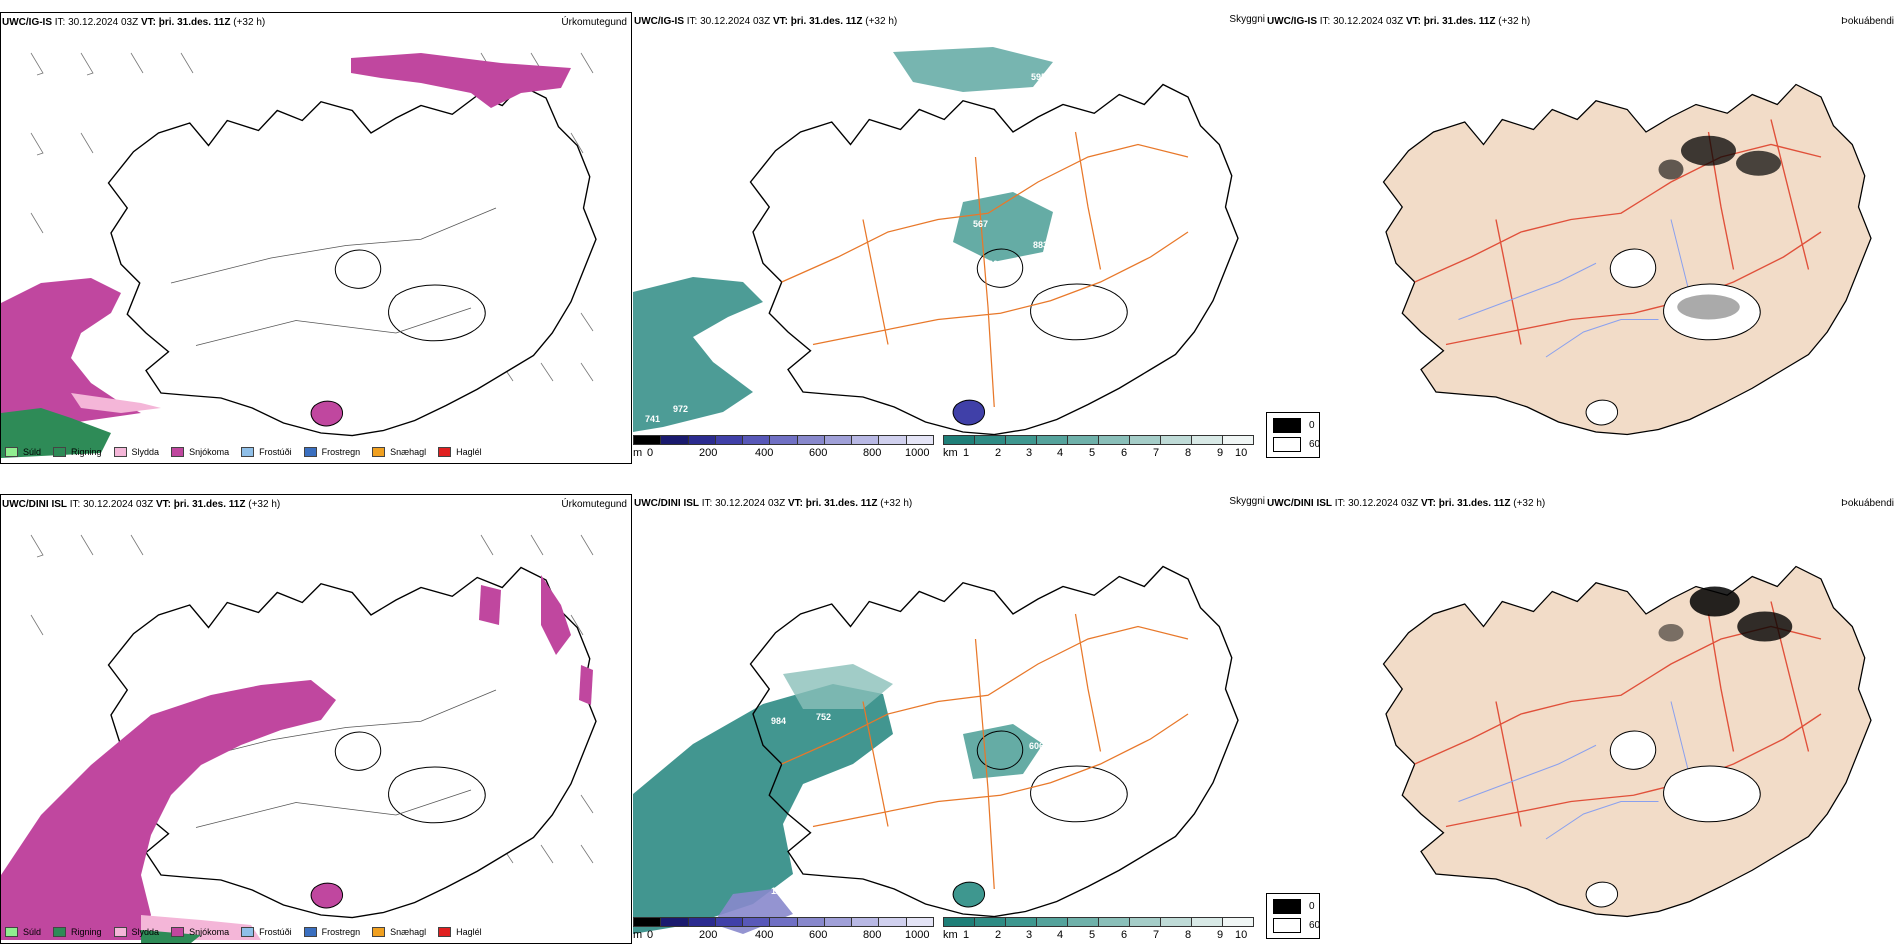 The image size is (1900, 950). I want to click on vis-label: 880, so click(1035, 129).